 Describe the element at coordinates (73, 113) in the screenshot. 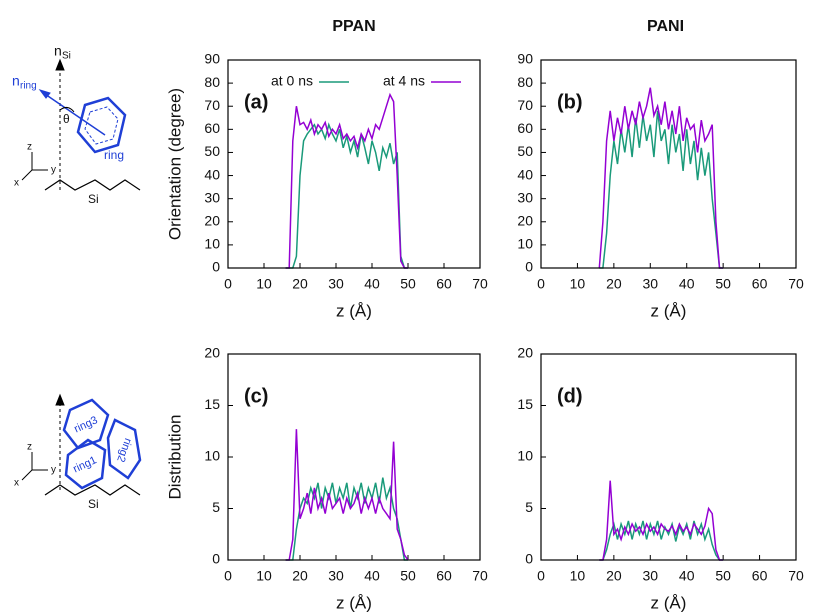

I see `ring-normal` at that location.